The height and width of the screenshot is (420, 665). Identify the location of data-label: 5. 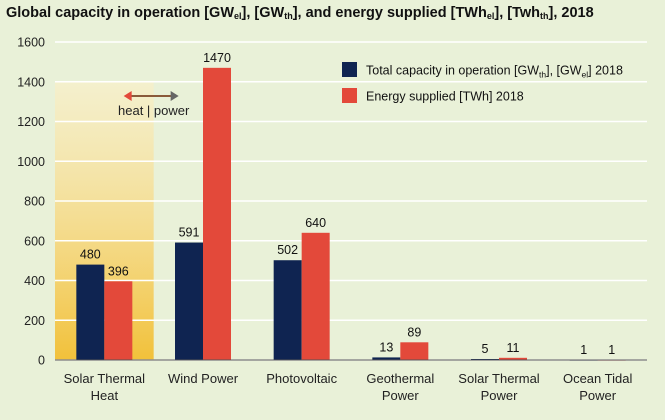
(485, 349).